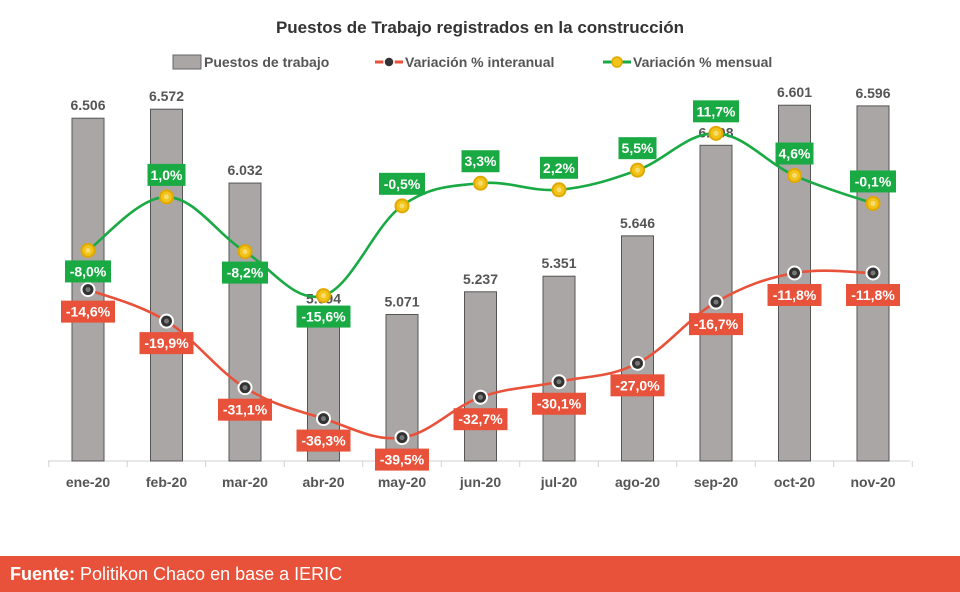 The width and height of the screenshot is (960, 592). I want to click on bar-value-label: 5.646, so click(637, 223).